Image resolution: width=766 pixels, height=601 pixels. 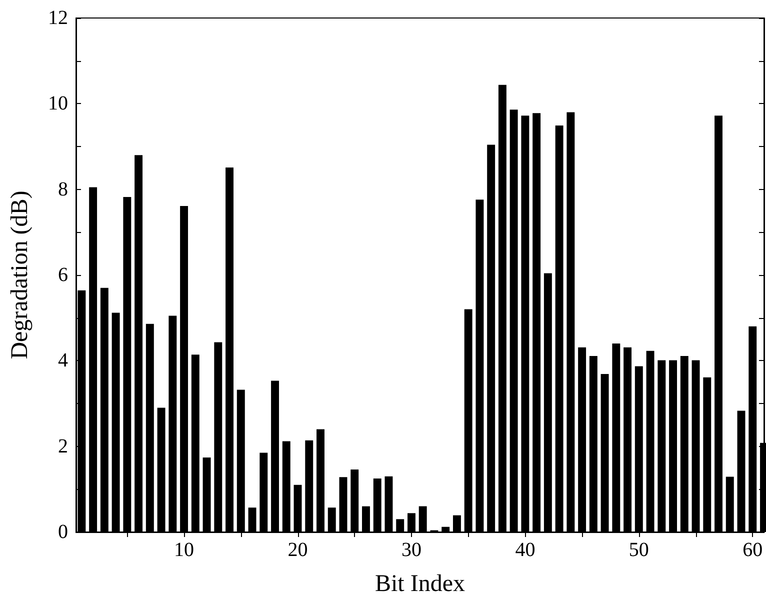 What do you see at coordinates (525, 550) in the screenshot?
I see `x-tick-label: 40` at bounding box center [525, 550].